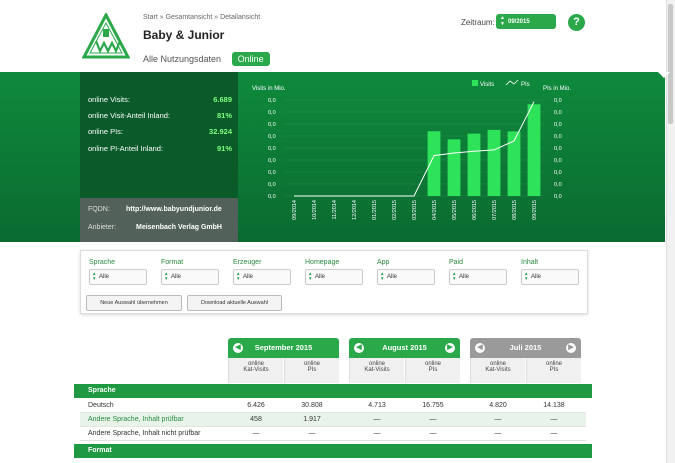 This screenshot has height=463, width=675. What do you see at coordinates (525, 85) in the screenshot?
I see `legend-pis-label: PIs` at bounding box center [525, 85].